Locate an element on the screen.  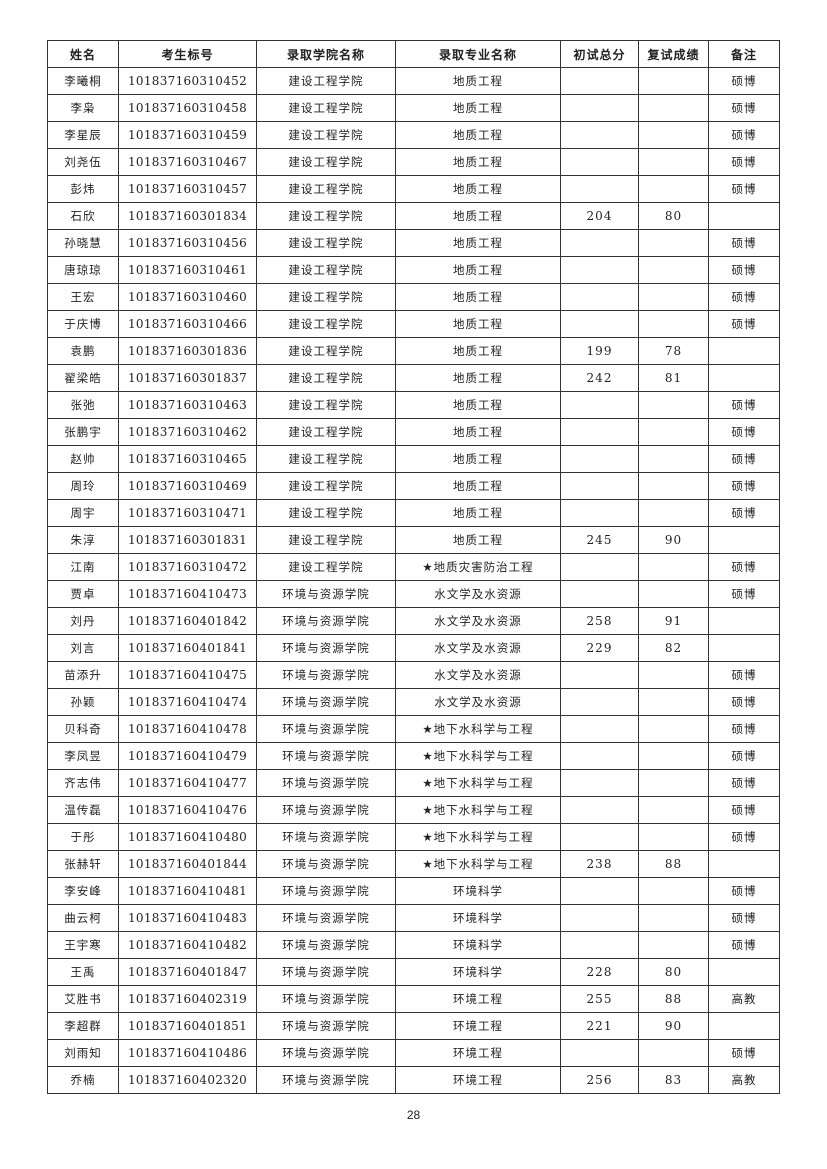
table-row: 苗添升 101837160410475 环境与资源学院 水文学及水资源 硕博 is located at coordinates (413, 675).